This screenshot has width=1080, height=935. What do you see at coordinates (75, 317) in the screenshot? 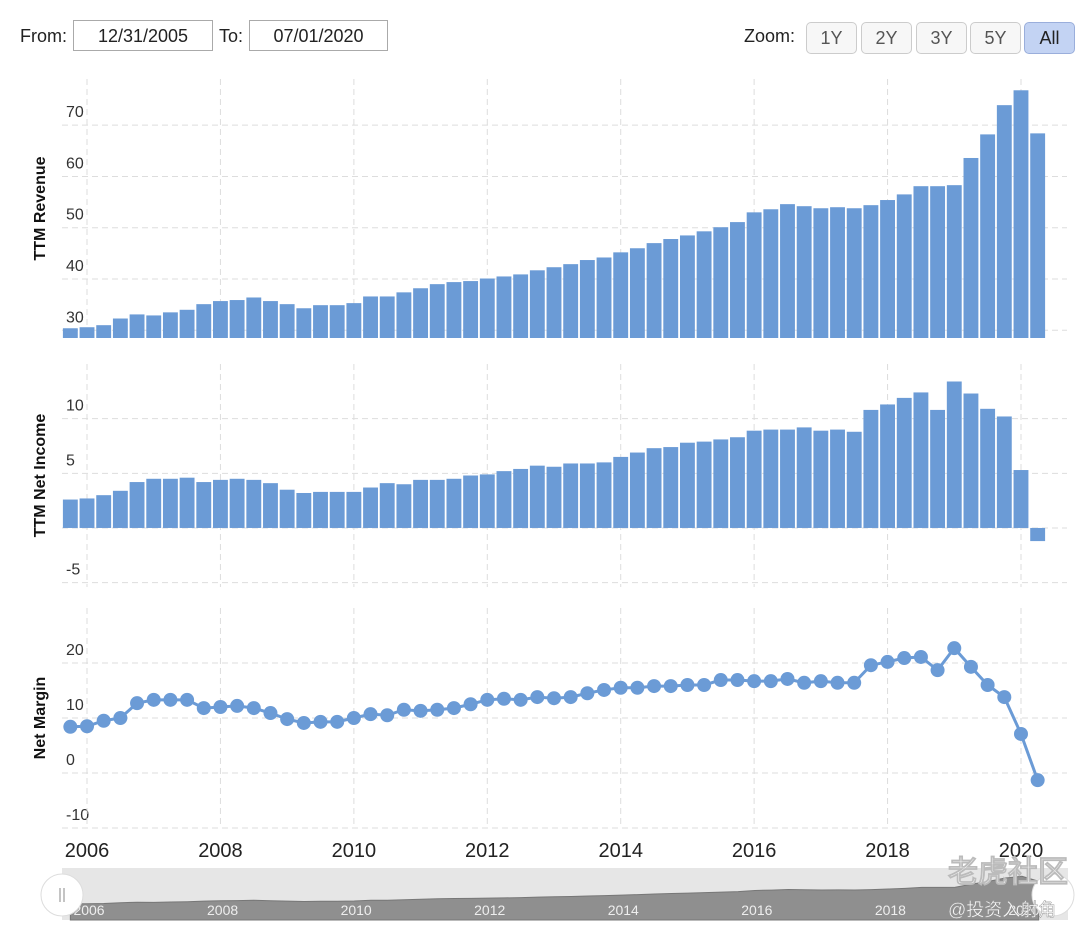
I see `y-tick-label: 30` at bounding box center [75, 317].